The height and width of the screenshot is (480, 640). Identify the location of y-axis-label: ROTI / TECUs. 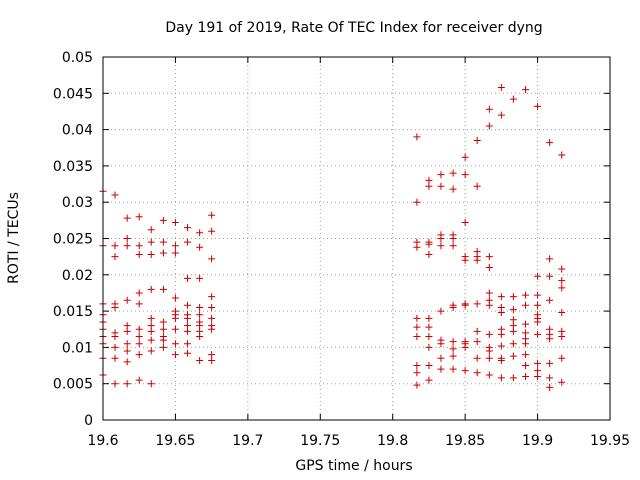
(14, 238).